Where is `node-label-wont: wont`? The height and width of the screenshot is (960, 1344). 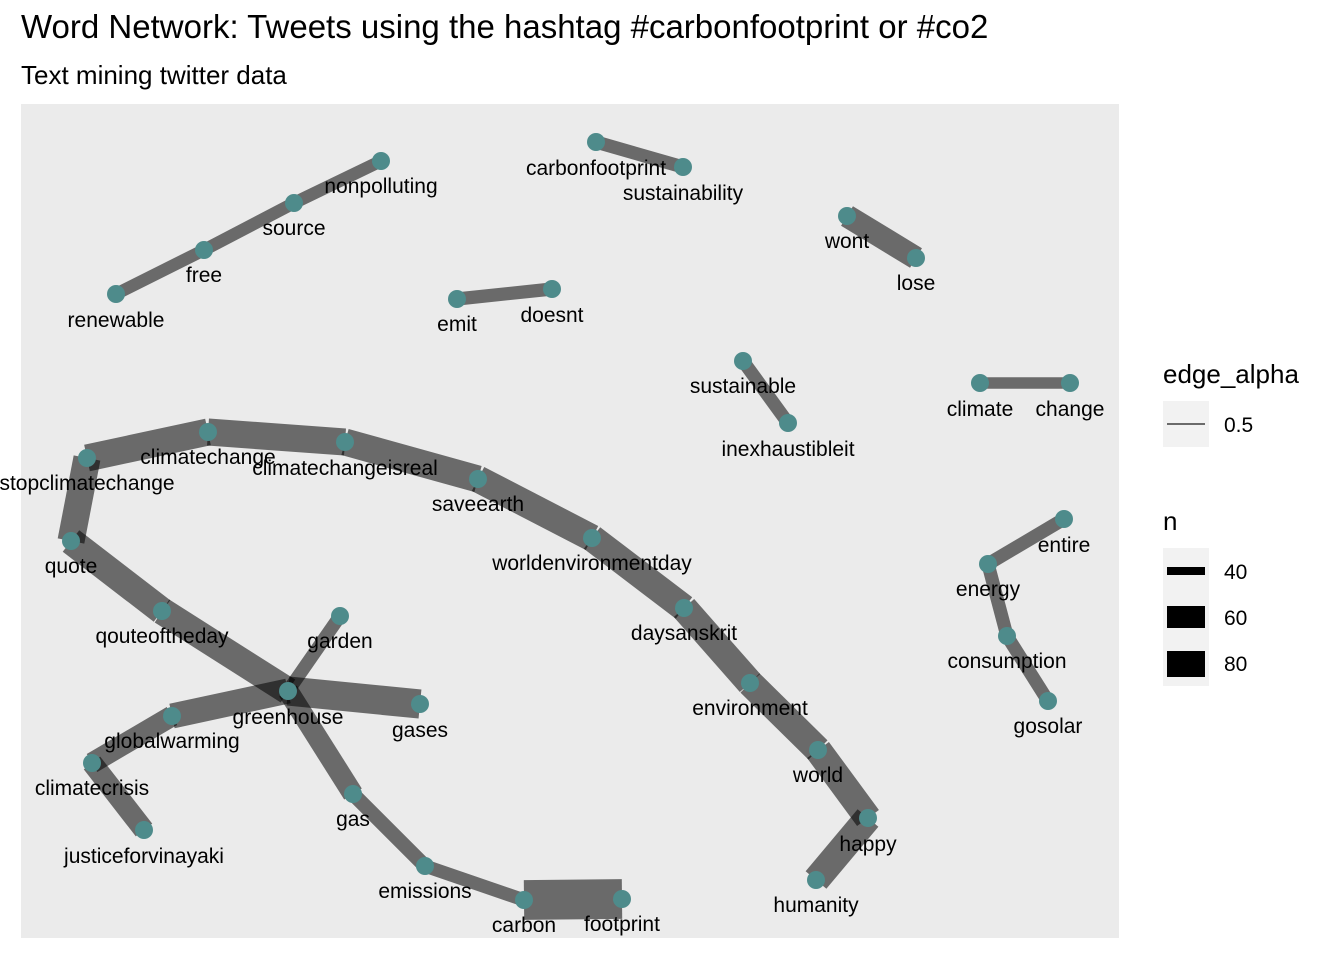 node-label-wont: wont is located at coordinates (847, 241).